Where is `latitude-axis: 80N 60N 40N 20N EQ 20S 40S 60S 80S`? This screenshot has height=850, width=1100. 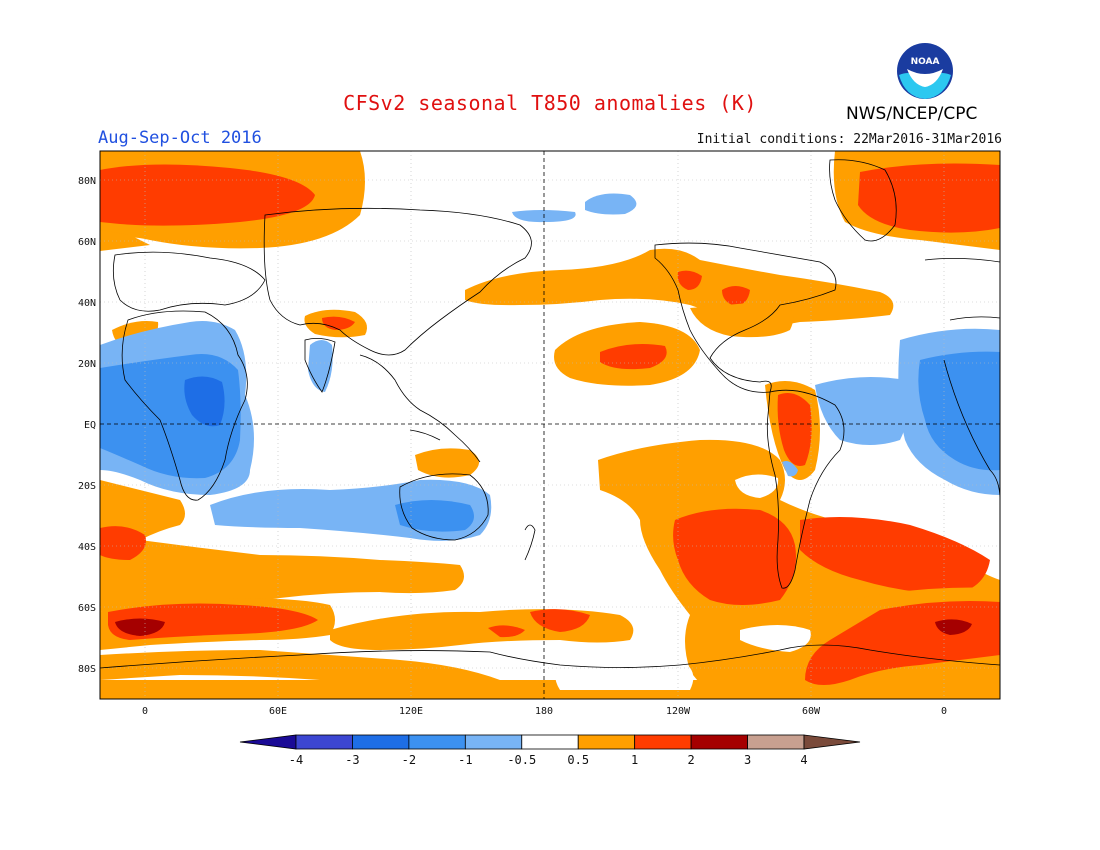 latitude-axis: 80N 60N 40N 20N EQ 20S 40S 60S 80S is located at coordinates (87, 425).